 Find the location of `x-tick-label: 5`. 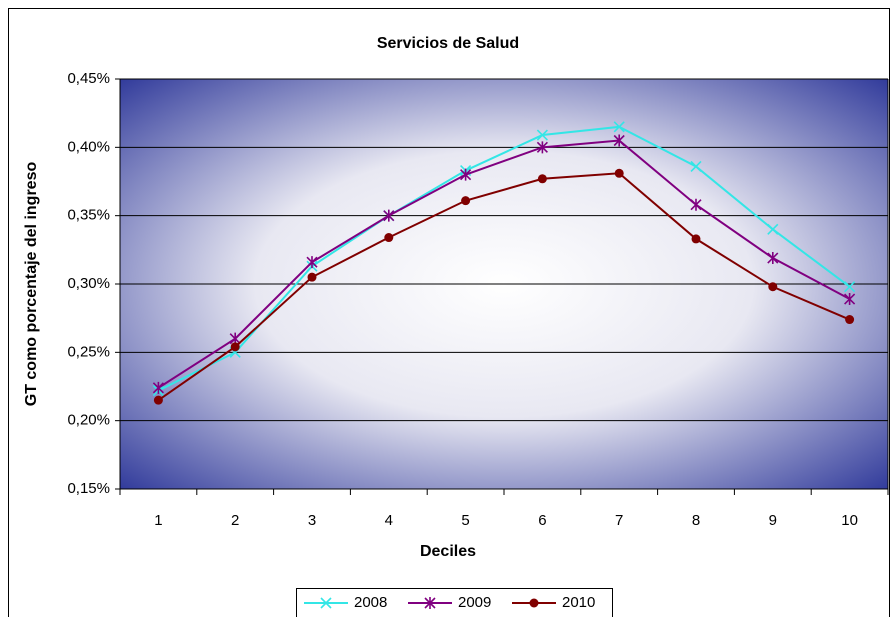

x-tick-label: 5 is located at coordinates (465, 520).